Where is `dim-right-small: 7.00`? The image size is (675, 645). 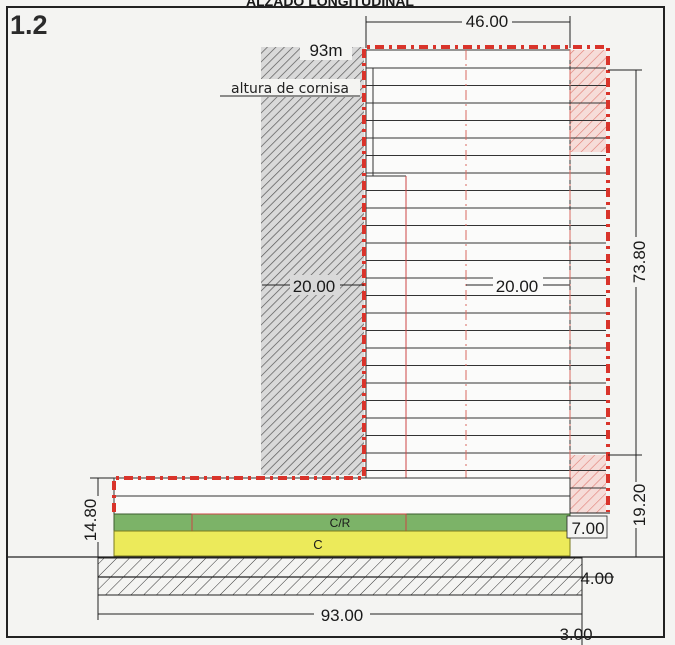
dim-right-small: 7.00 is located at coordinates (587, 528).